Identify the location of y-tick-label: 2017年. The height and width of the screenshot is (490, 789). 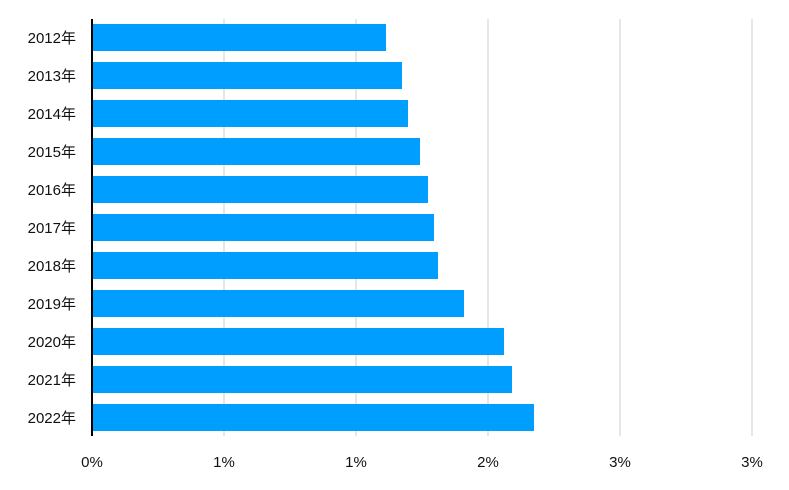
(52, 228).